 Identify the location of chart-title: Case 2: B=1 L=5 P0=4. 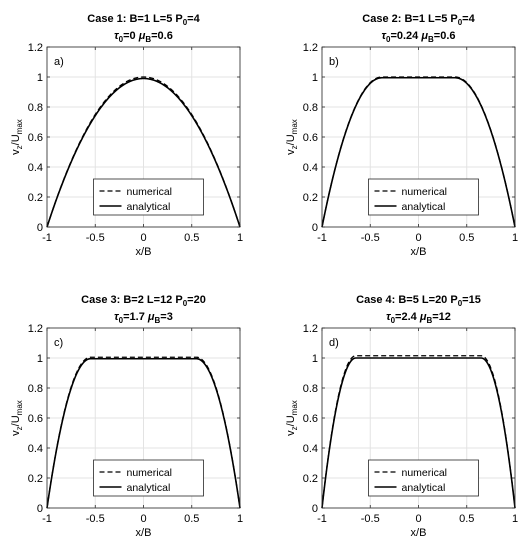
(418, 20).